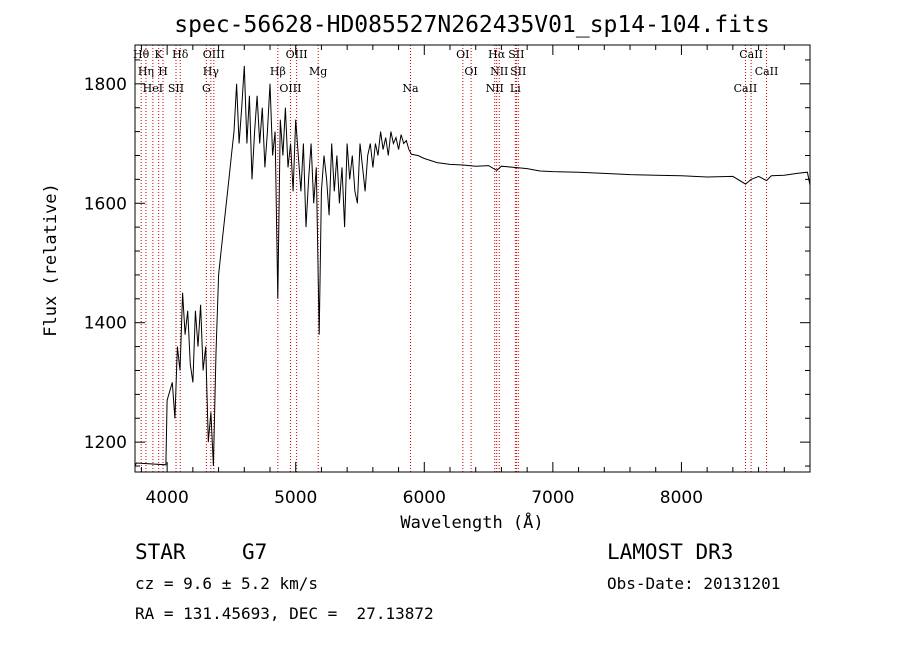  What do you see at coordinates (410, 88) in the screenshot?
I see `line-marker-label: Na` at bounding box center [410, 88].